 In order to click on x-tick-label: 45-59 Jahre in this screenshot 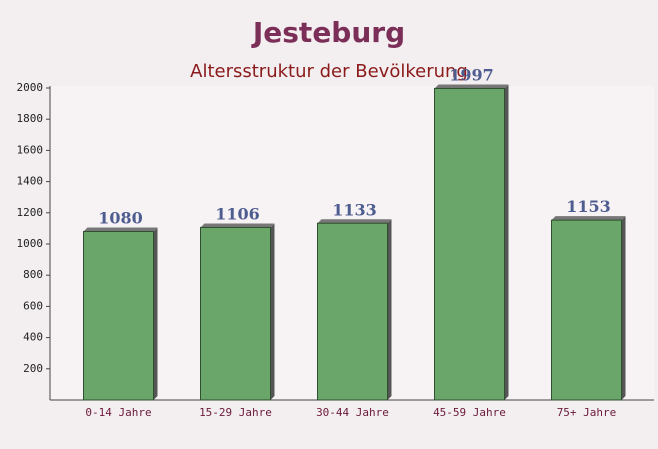, I will do `click(469, 412)`.